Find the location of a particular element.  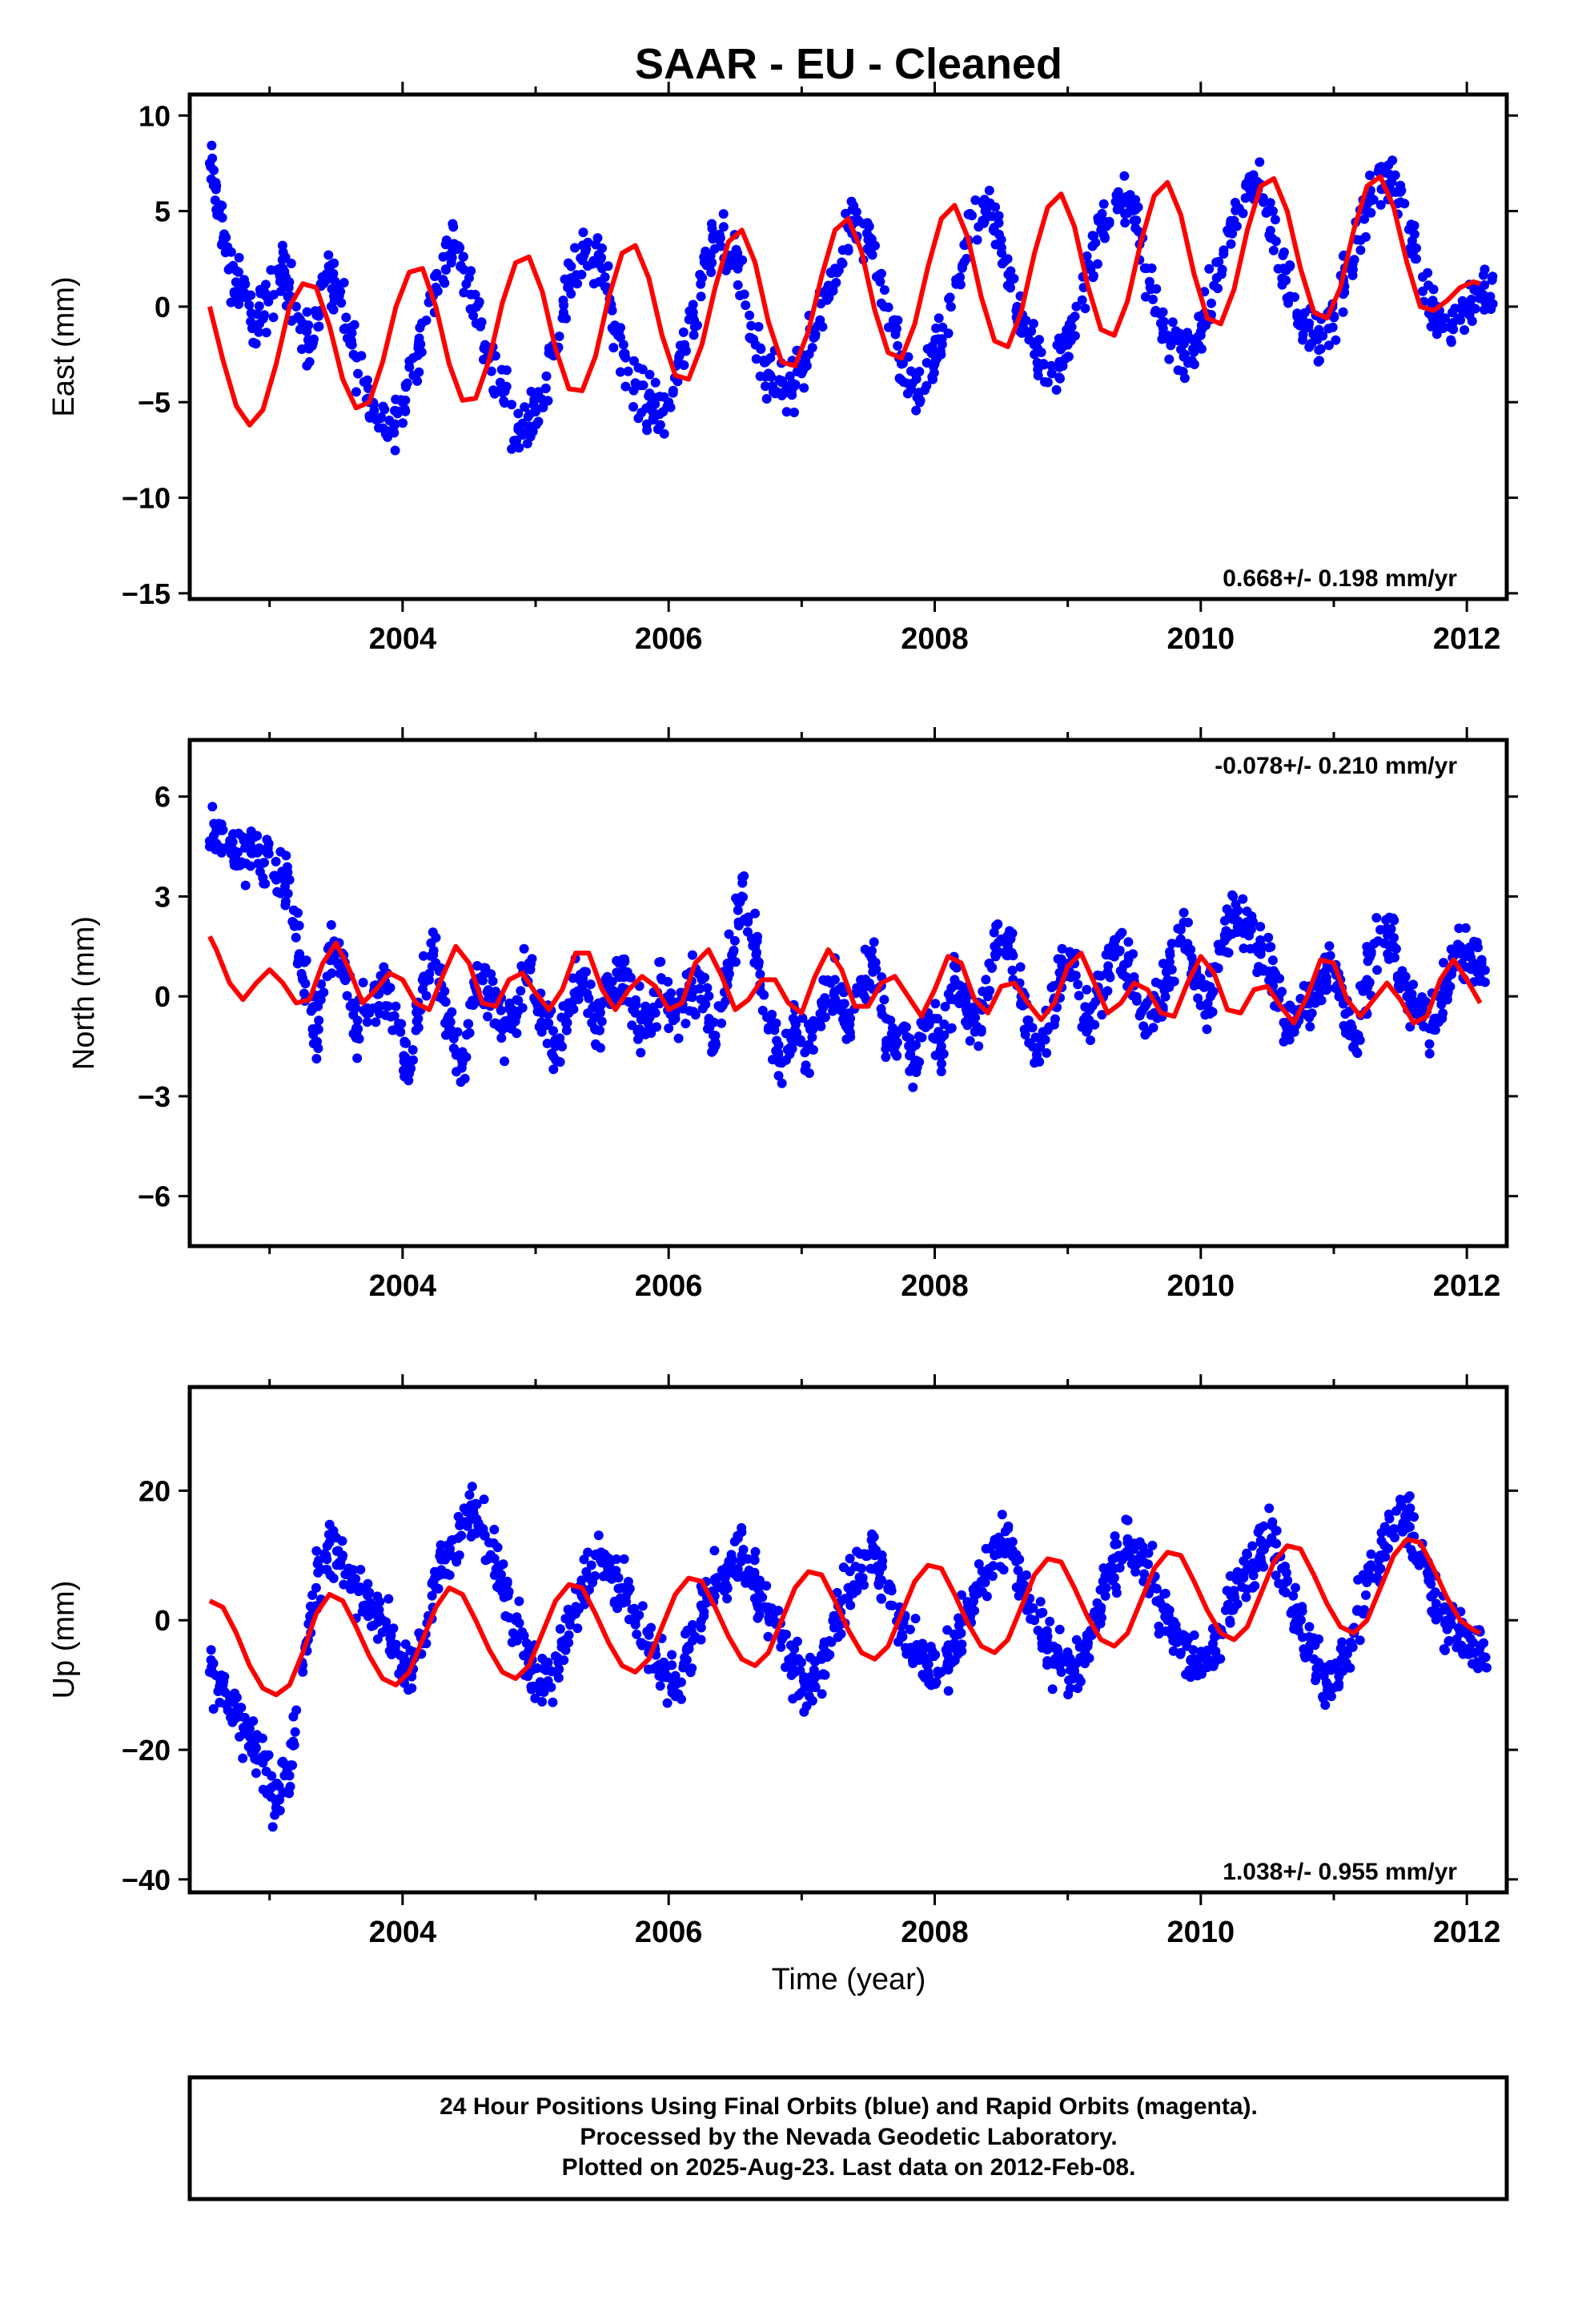

north-y-axis-label: North (mm) is located at coordinates (84, 993).